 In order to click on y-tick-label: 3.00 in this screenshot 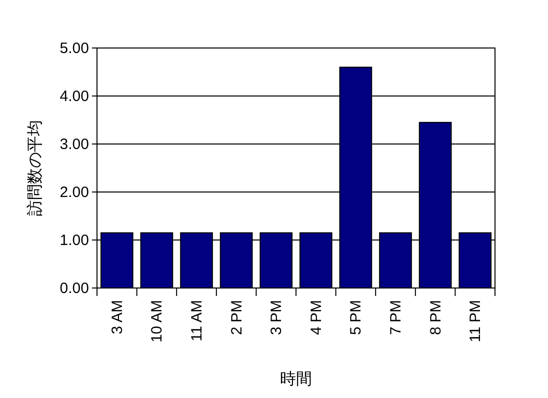, I will do `click(74, 144)`.